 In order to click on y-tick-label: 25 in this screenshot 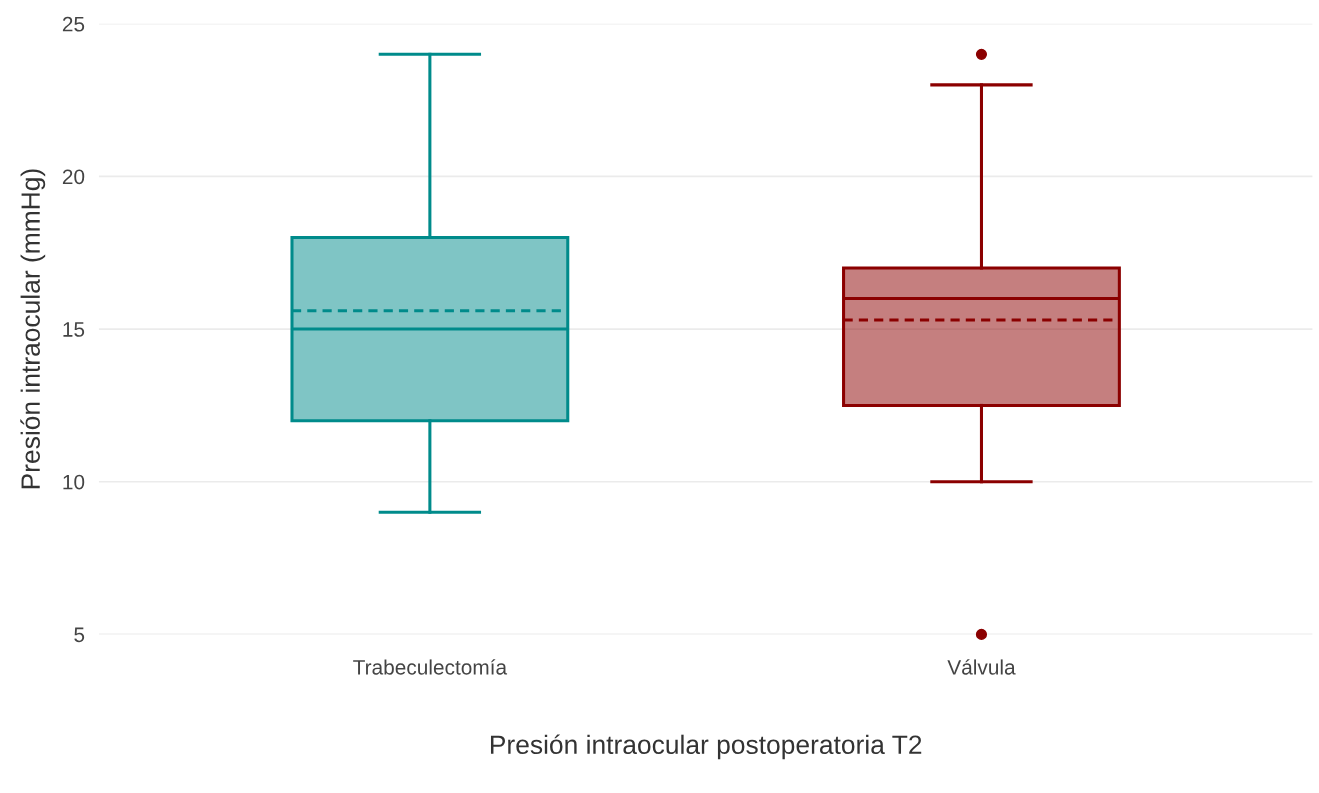, I will do `click(73, 24)`.